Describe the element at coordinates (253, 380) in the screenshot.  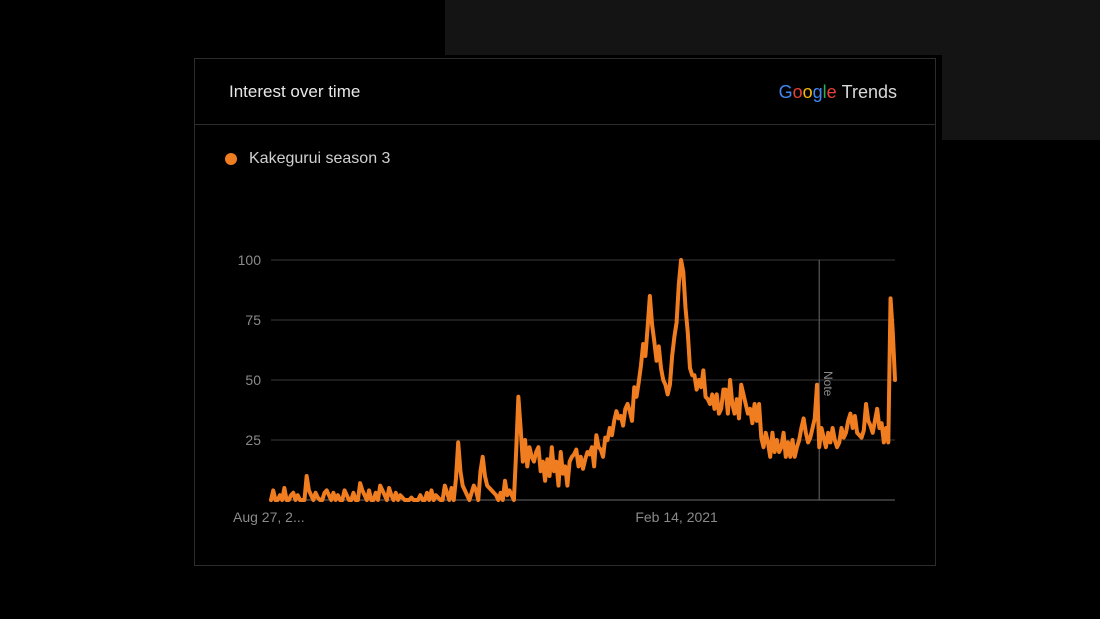
I see `y-tick-label-50: 50` at that location.